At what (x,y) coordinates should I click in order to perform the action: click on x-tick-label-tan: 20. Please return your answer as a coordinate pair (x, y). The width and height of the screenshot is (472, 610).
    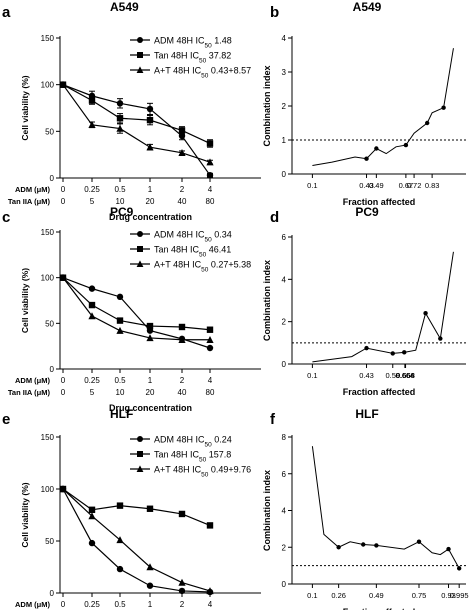
    Looking at the image, I should click on (150, 392).